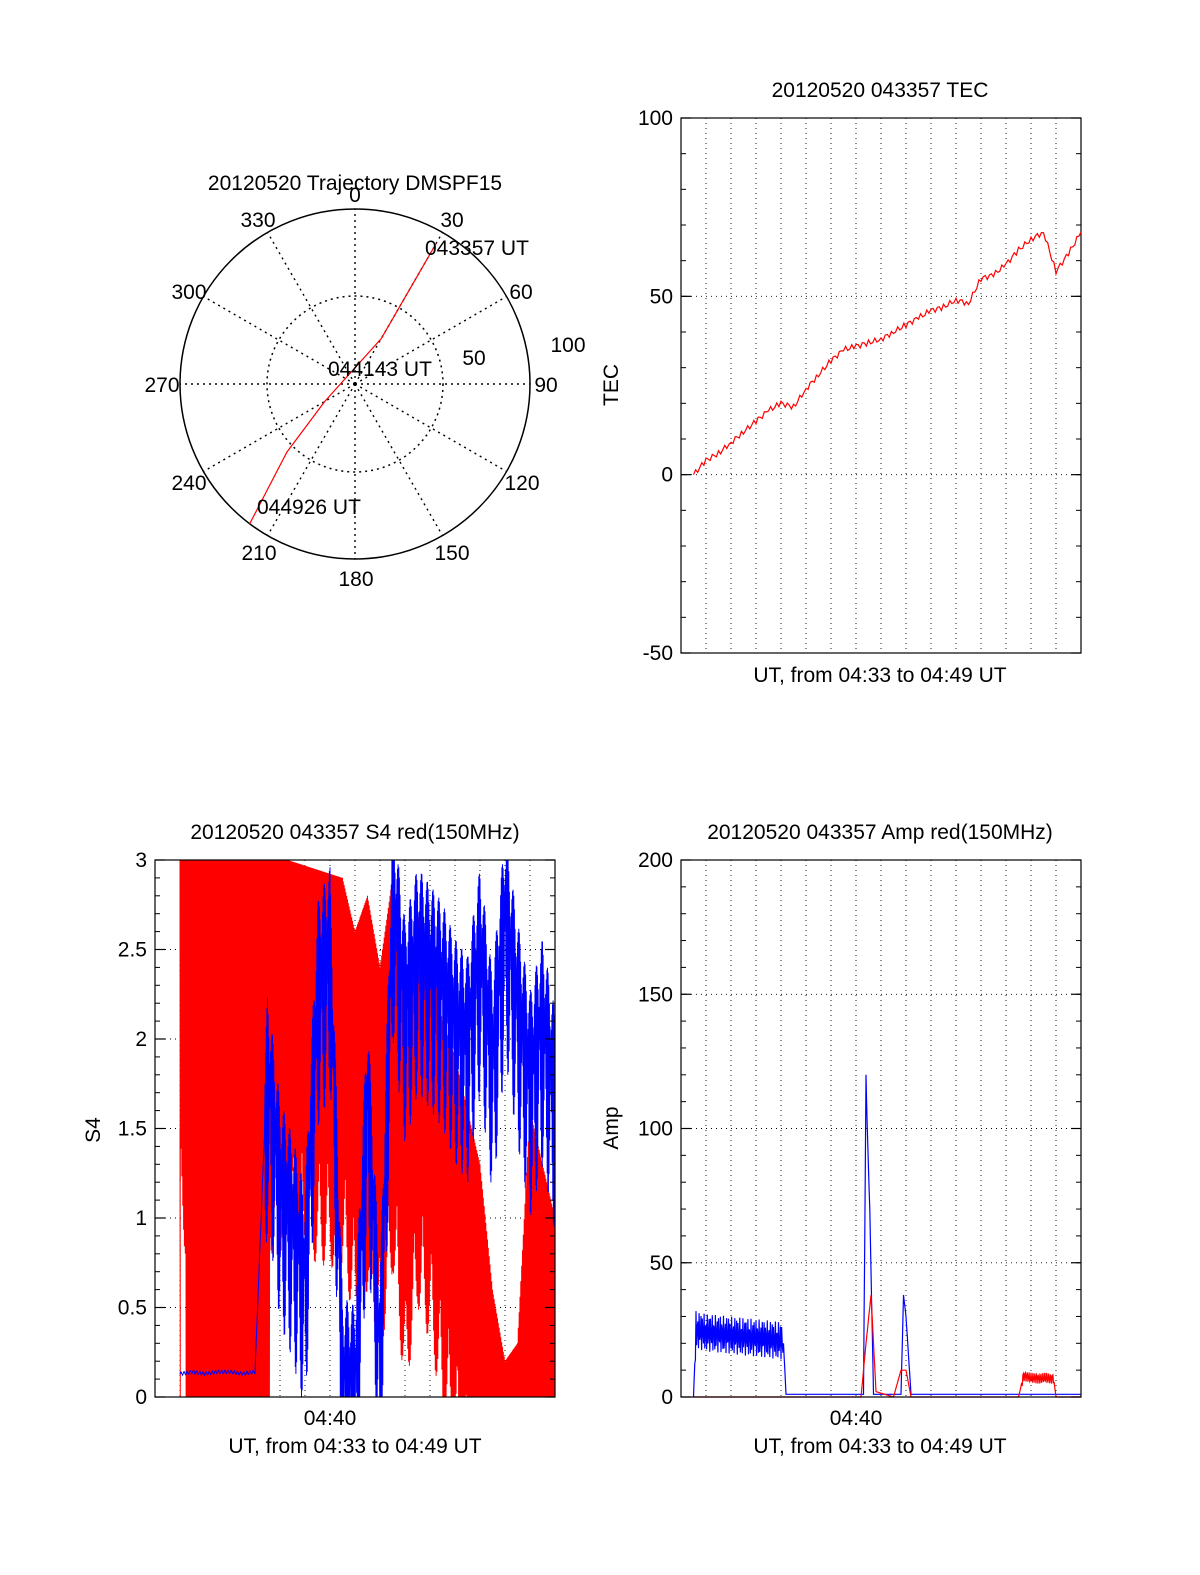 This screenshot has height=1575, width=1200. I want to click on azimuth-label-270: 270, so click(161, 385).